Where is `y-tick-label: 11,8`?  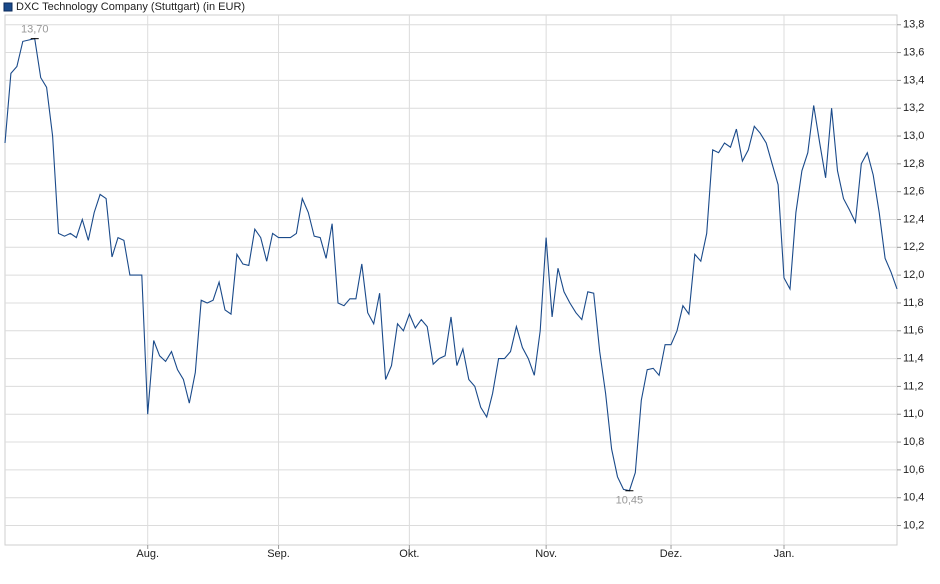 y-tick-label: 11,8 is located at coordinates (913, 303).